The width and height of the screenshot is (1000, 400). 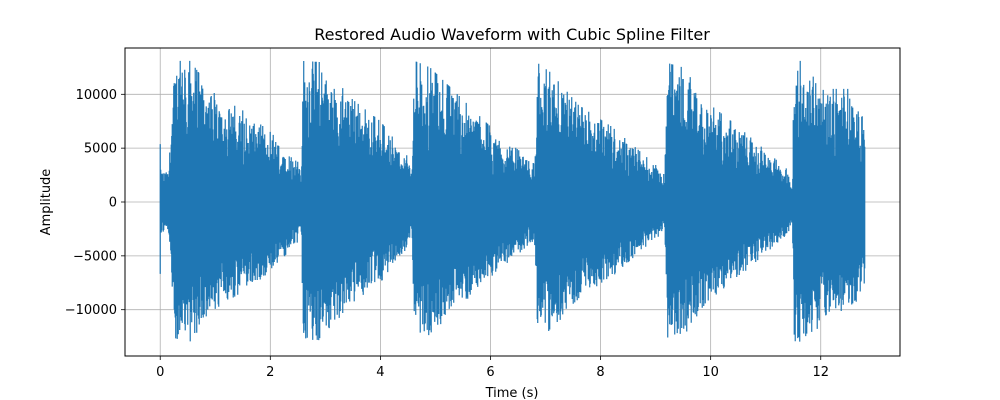 I want to click on y-axis-ticks: −10000 −5000 0 5000 10000, so click(x=95, y=203).